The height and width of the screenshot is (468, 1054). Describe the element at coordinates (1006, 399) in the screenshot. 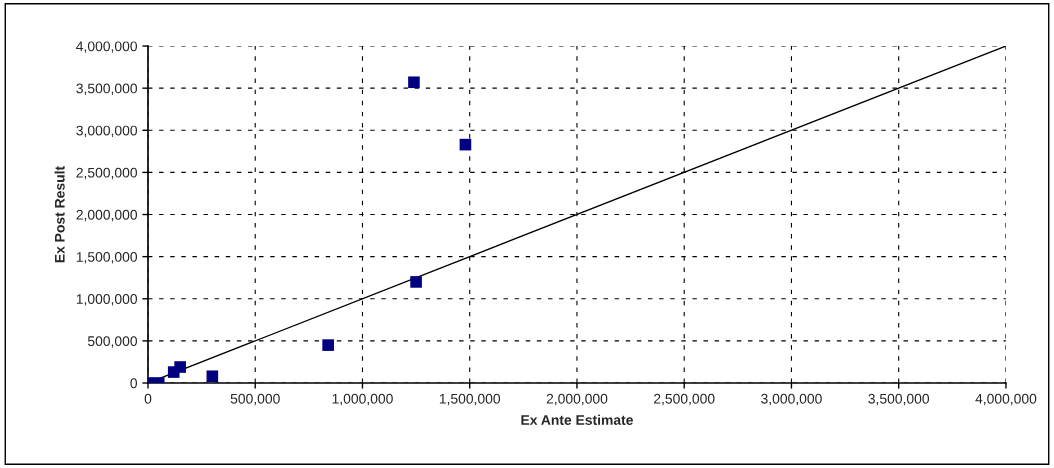

I see `x-tick-label: 4,000,000` at that location.